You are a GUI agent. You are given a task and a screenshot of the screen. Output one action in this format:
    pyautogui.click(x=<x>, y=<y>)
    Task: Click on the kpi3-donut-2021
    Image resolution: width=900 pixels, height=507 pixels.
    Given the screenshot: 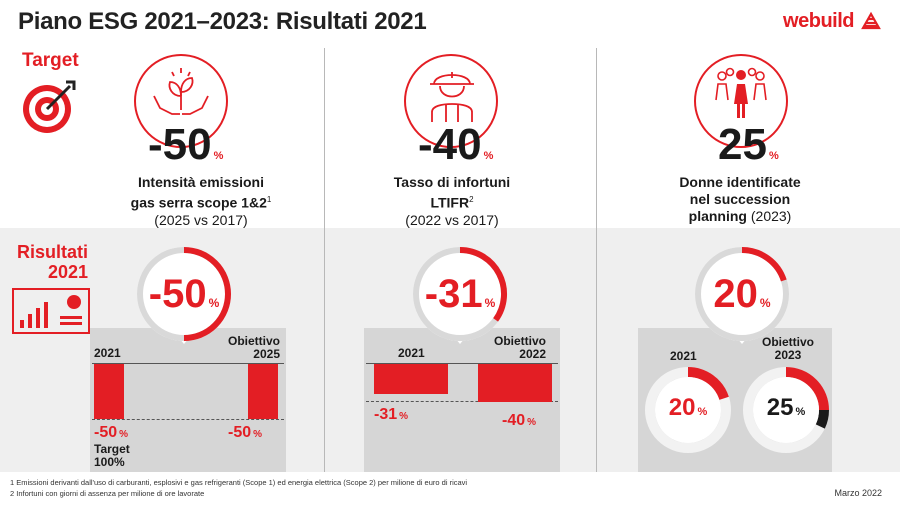 What is the action you would take?
    pyautogui.click(x=688, y=410)
    